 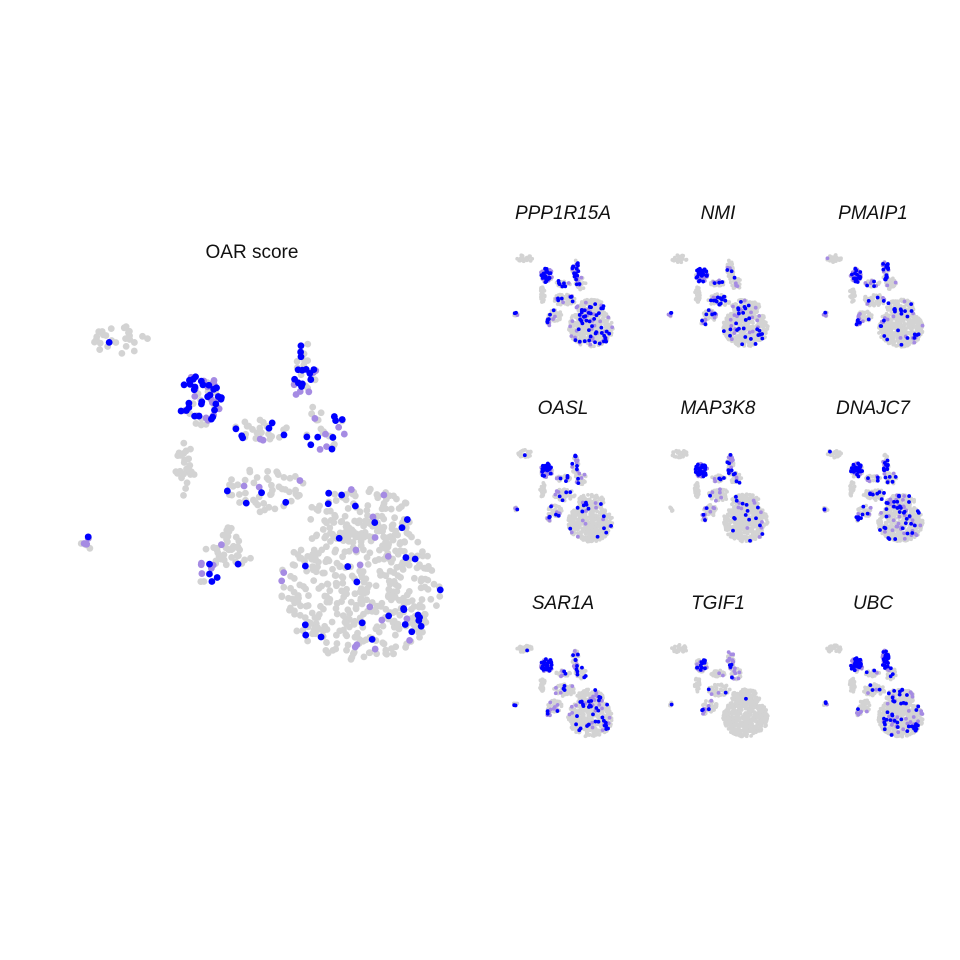 I want to click on umap-plot-pmaip1, so click(x=873, y=301).